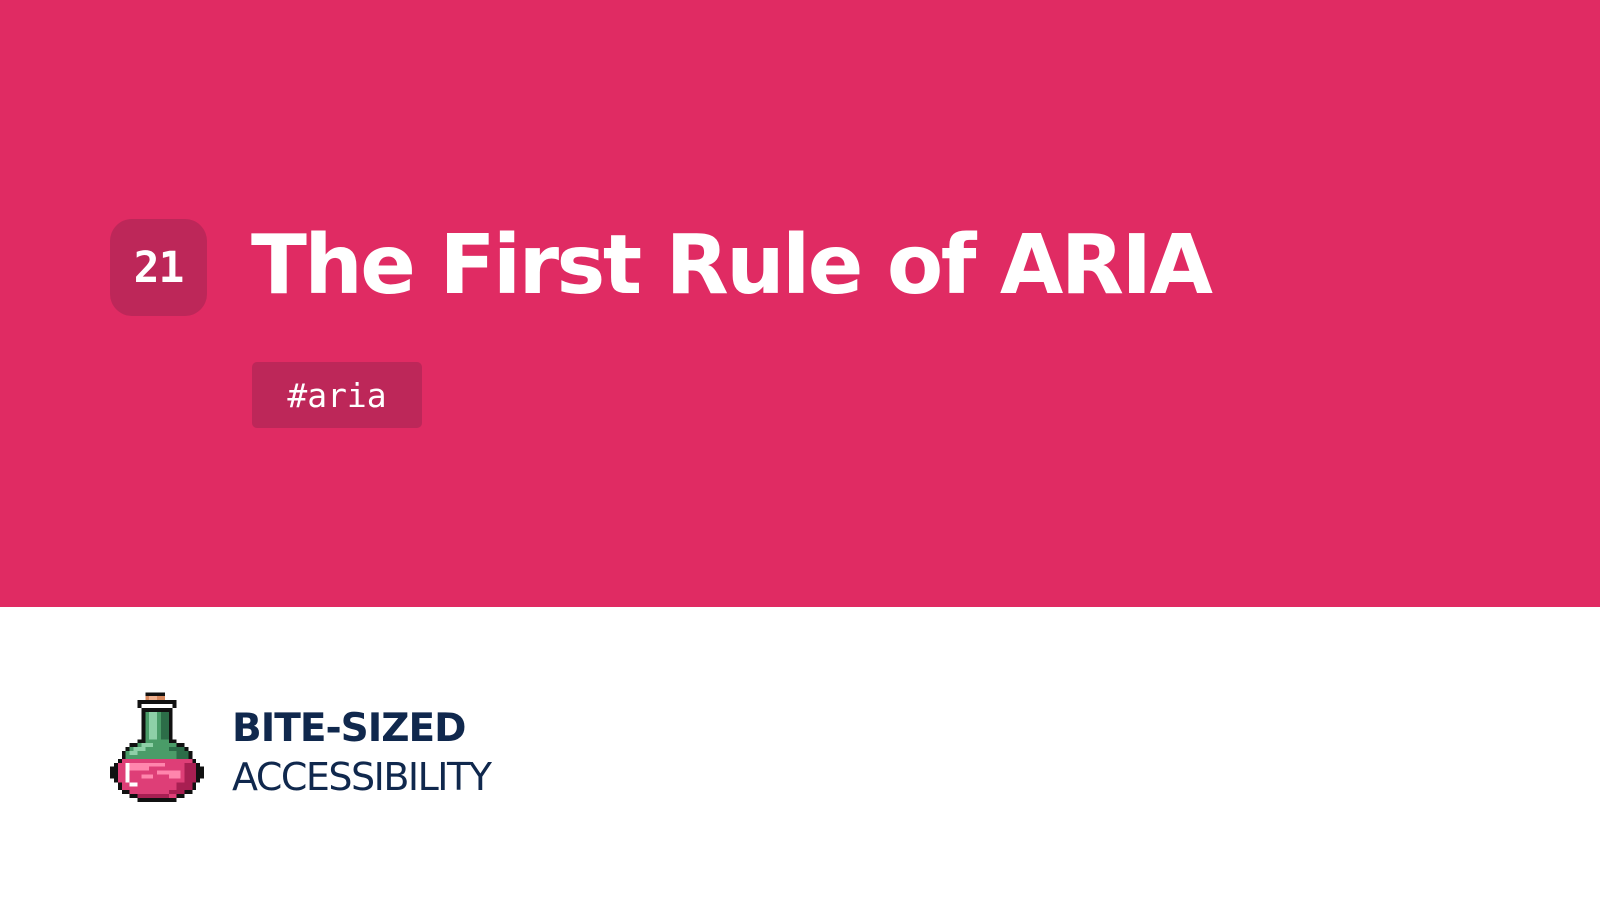 This screenshot has width=1600, height=900. Describe the element at coordinates (362, 777) in the screenshot. I see `brand-line-accessibility: ACCESSIBILITY` at that location.